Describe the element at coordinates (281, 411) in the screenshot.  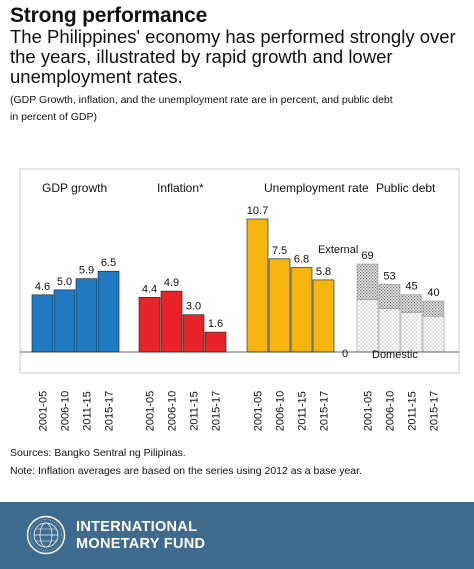
I see `tick-label-unemployment-rate-2006-10: 2006-10` at that location.